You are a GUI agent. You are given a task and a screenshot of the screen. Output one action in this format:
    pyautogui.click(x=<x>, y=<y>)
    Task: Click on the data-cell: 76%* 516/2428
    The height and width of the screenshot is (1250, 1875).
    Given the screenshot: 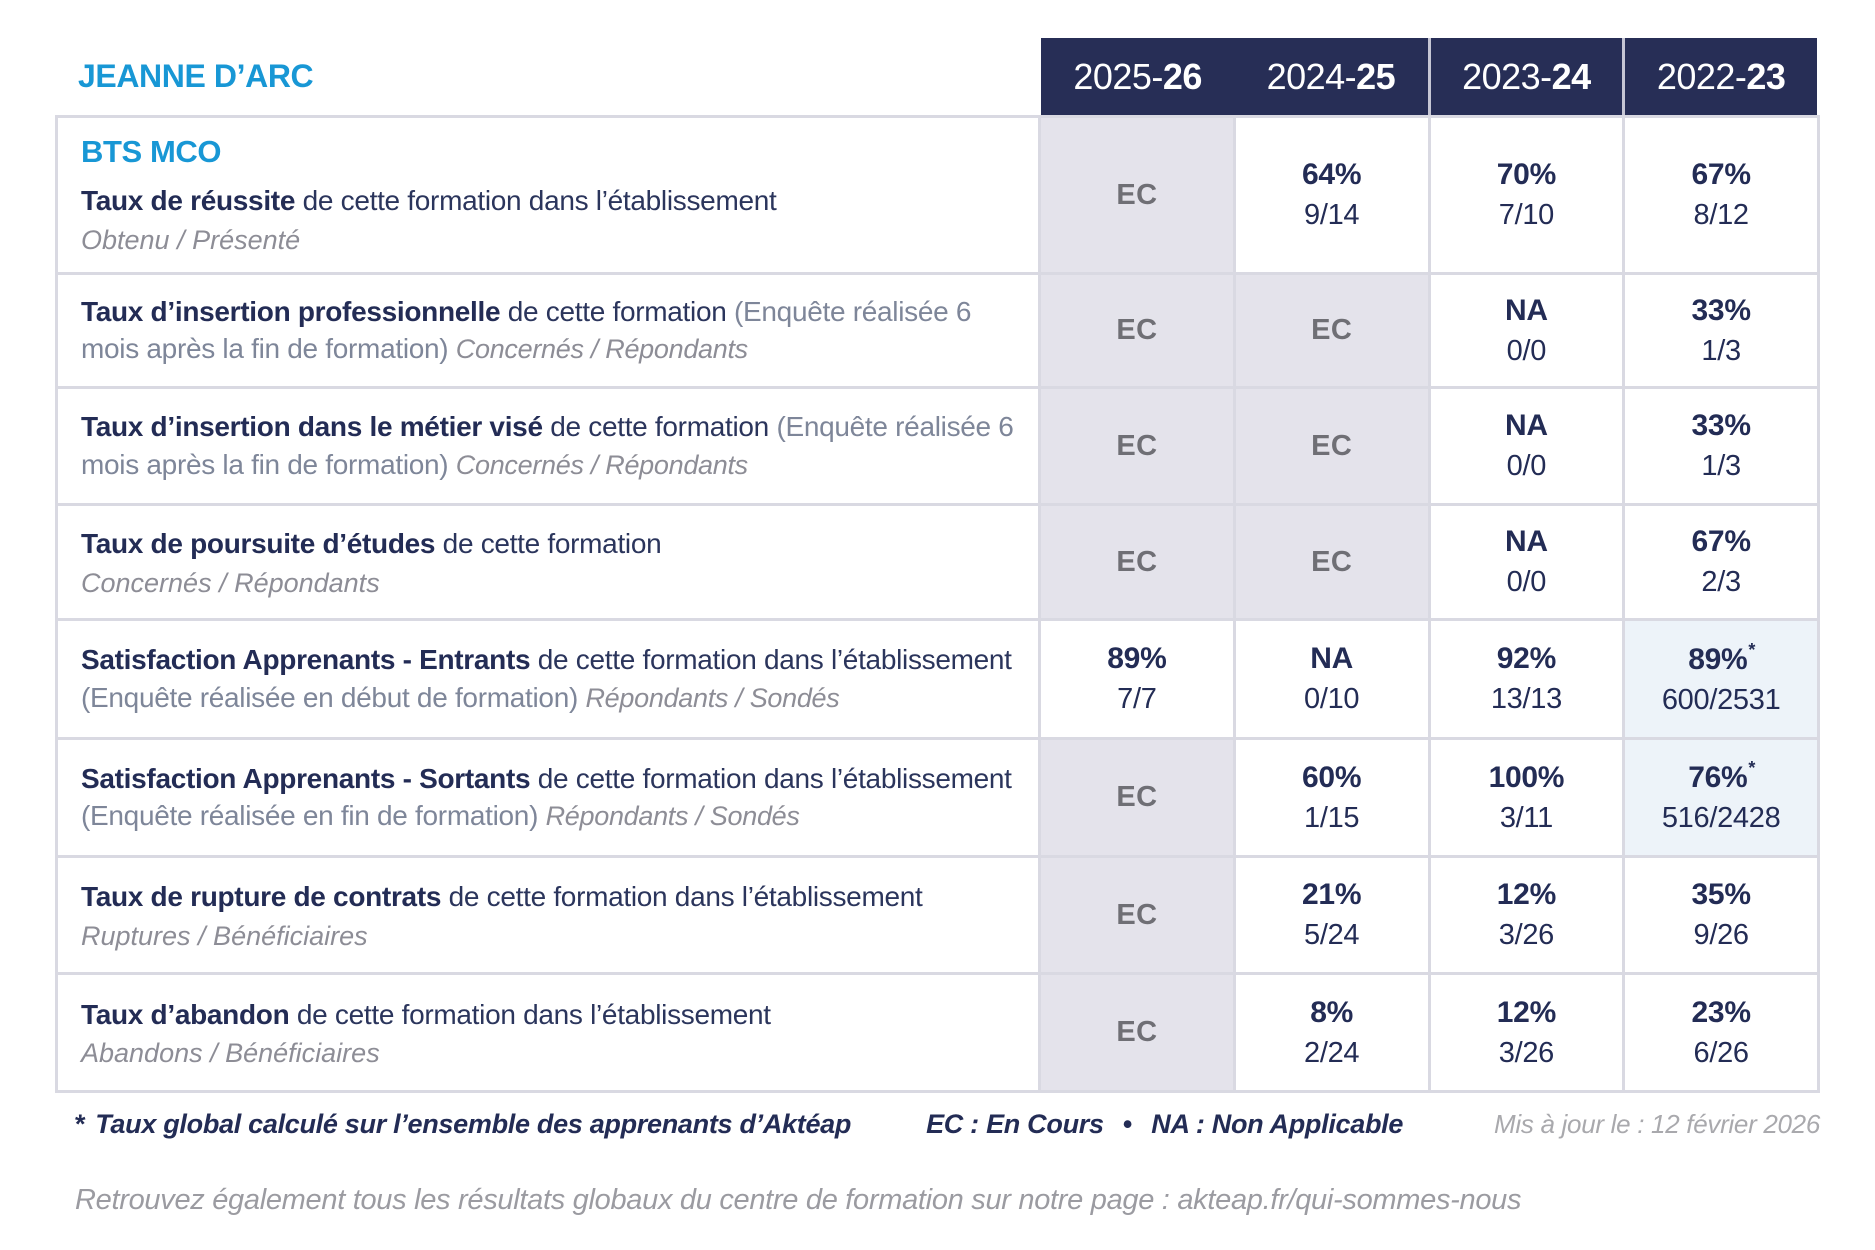 What is the action you would take?
    pyautogui.click(x=1721, y=797)
    